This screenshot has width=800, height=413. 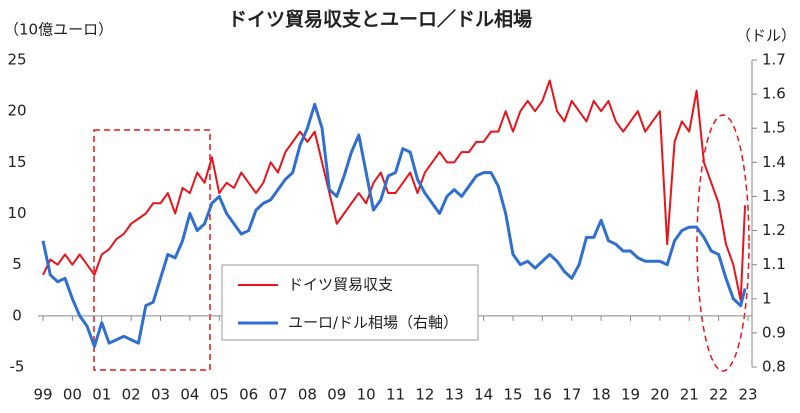 What do you see at coordinates (58, 30) in the screenshot?
I see `y-axis-label: （10億ユーロ）` at bounding box center [58, 30].